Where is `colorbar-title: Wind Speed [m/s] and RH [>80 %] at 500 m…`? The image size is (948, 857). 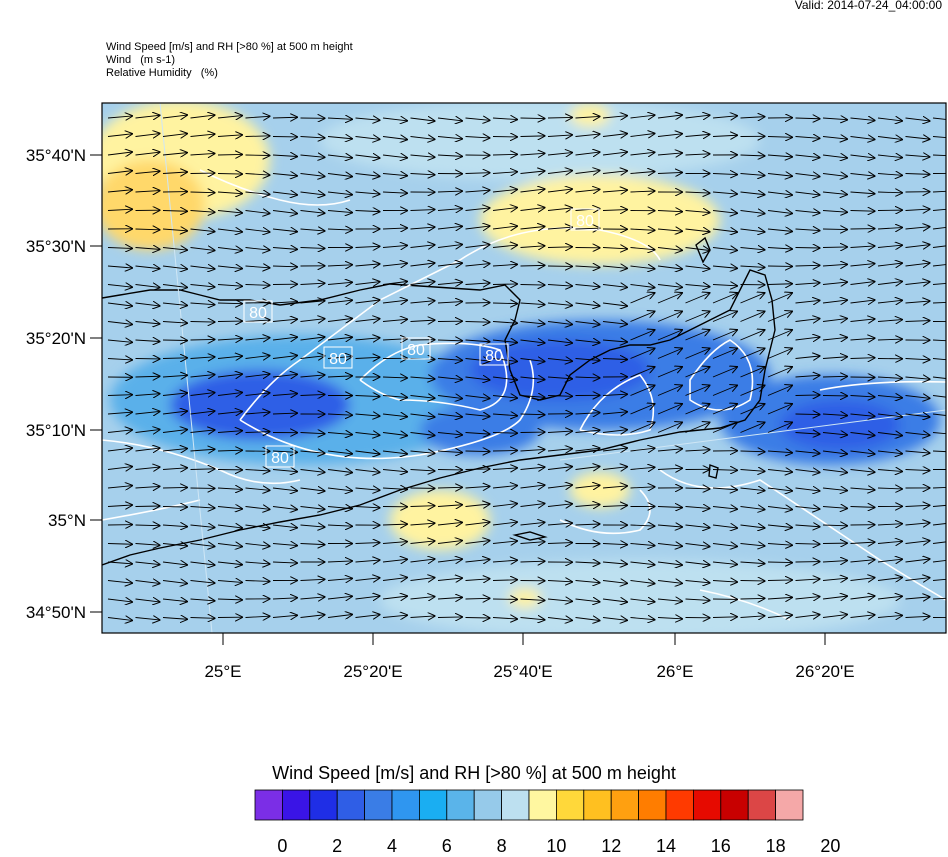
colorbar-title: Wind Speed [m/s] and RH [>80 %] at 500 m… is located at coordinates (474, 773).